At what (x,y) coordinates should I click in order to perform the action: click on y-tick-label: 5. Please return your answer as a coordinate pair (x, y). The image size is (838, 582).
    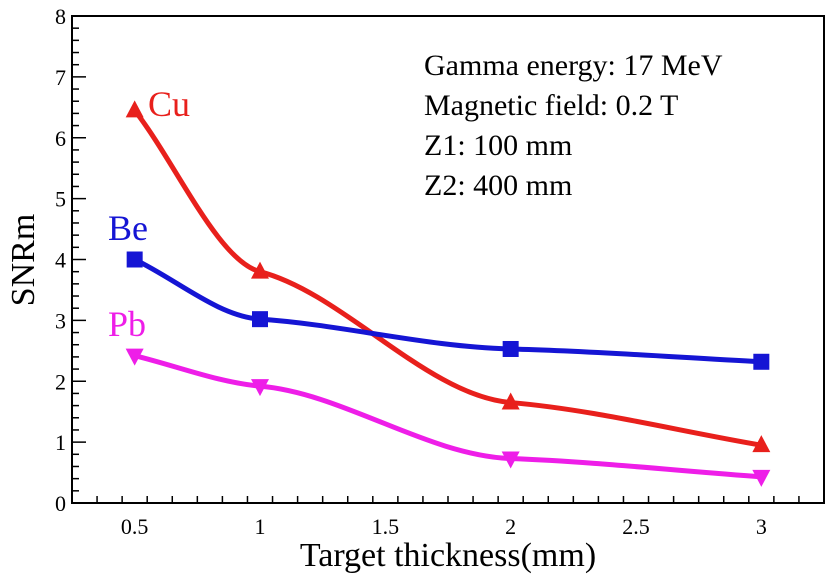
    Looking at the image, I should click on (60, 199).